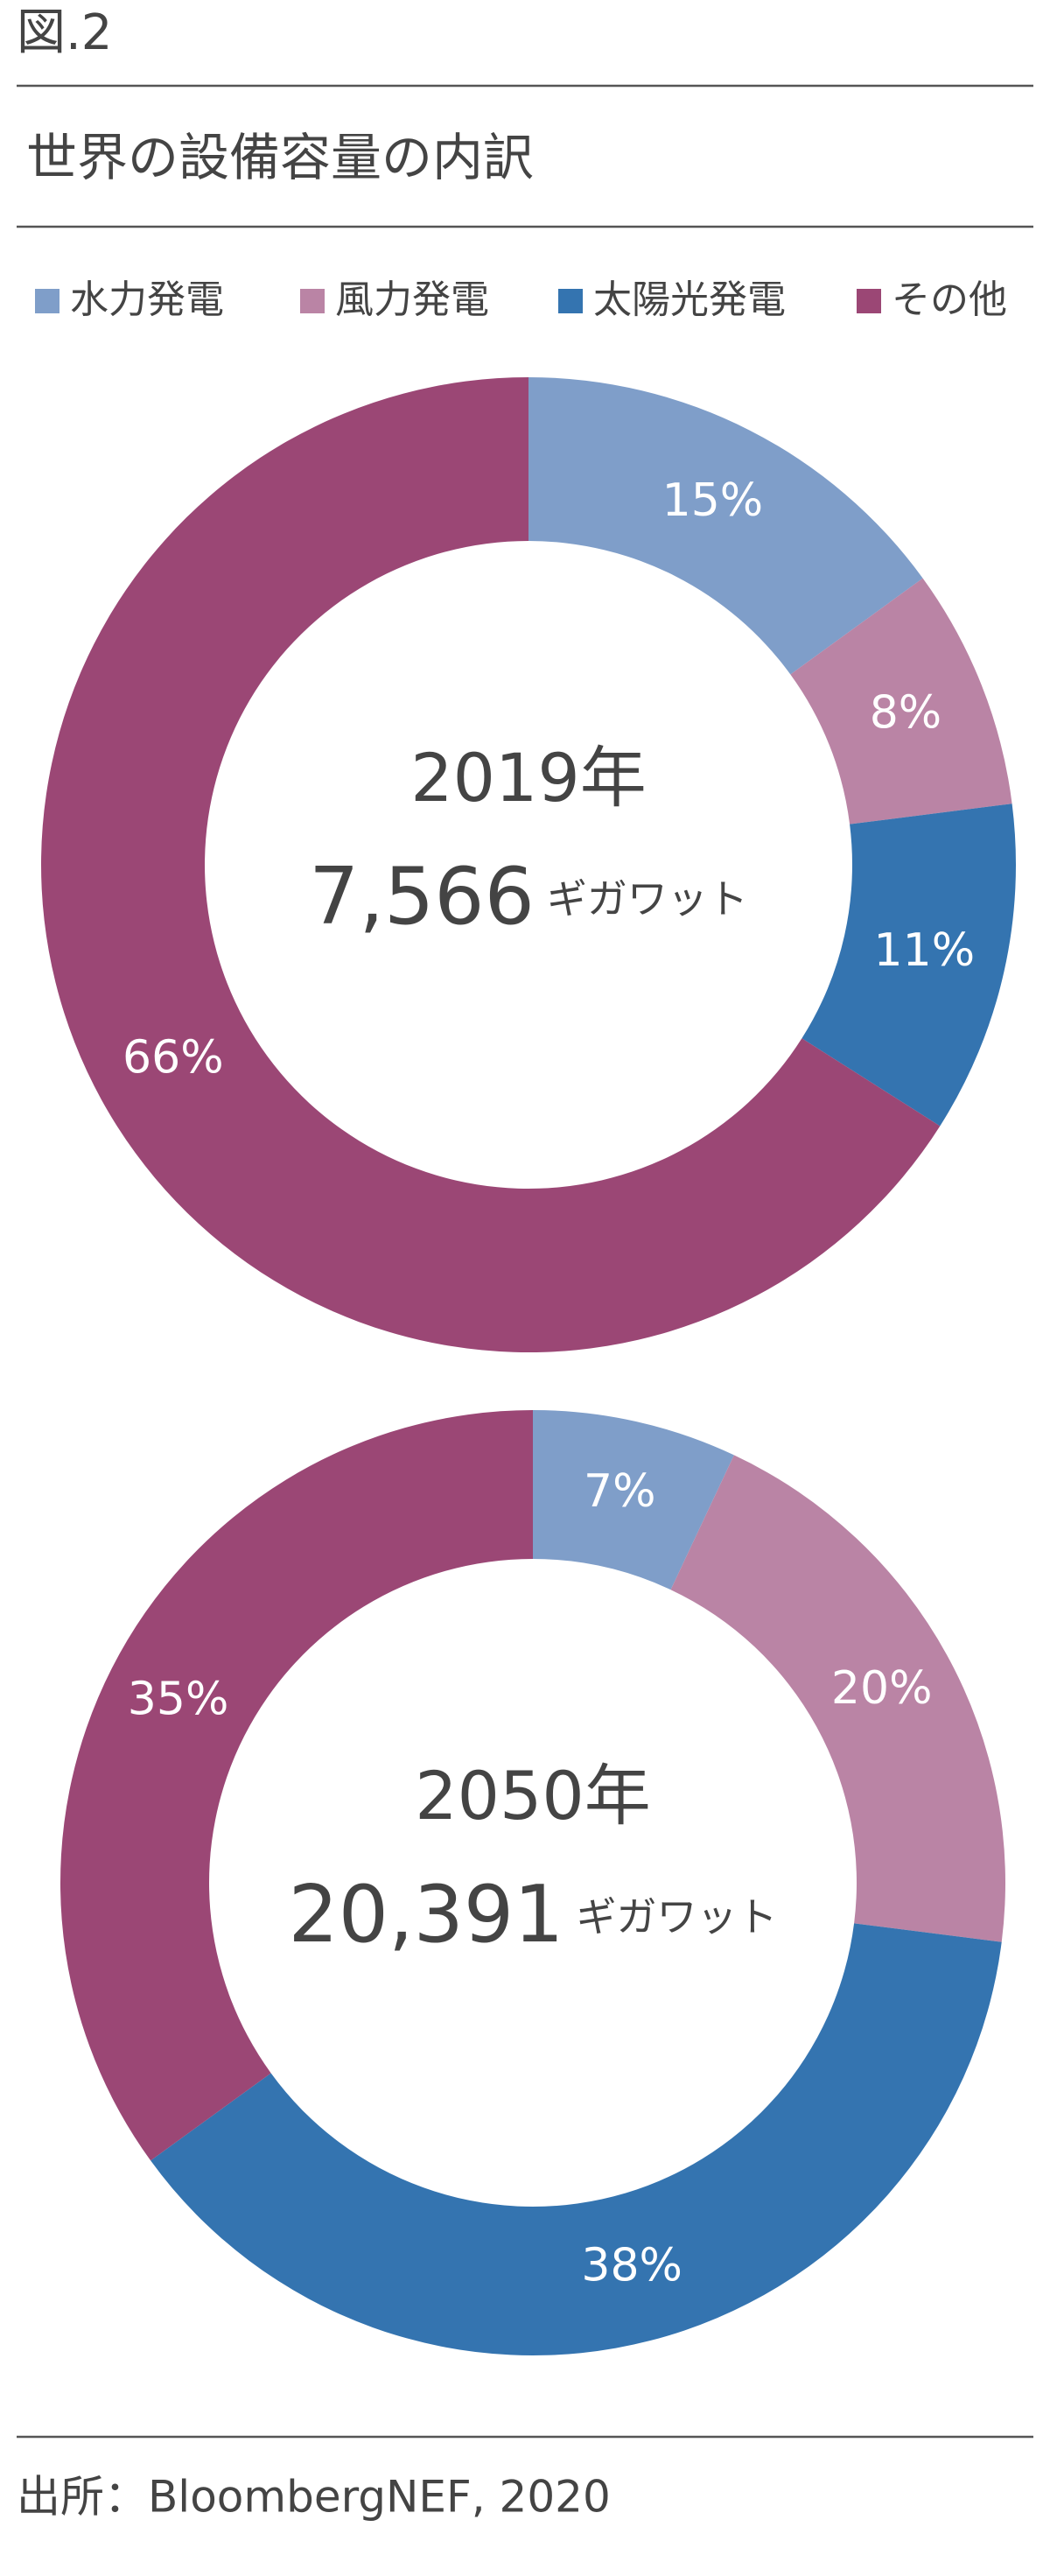 Image resolution: width=1050 pixels, height=2576 pixels. I want to click on center-total: 20,391 ギガワット, so click(533, 1915).